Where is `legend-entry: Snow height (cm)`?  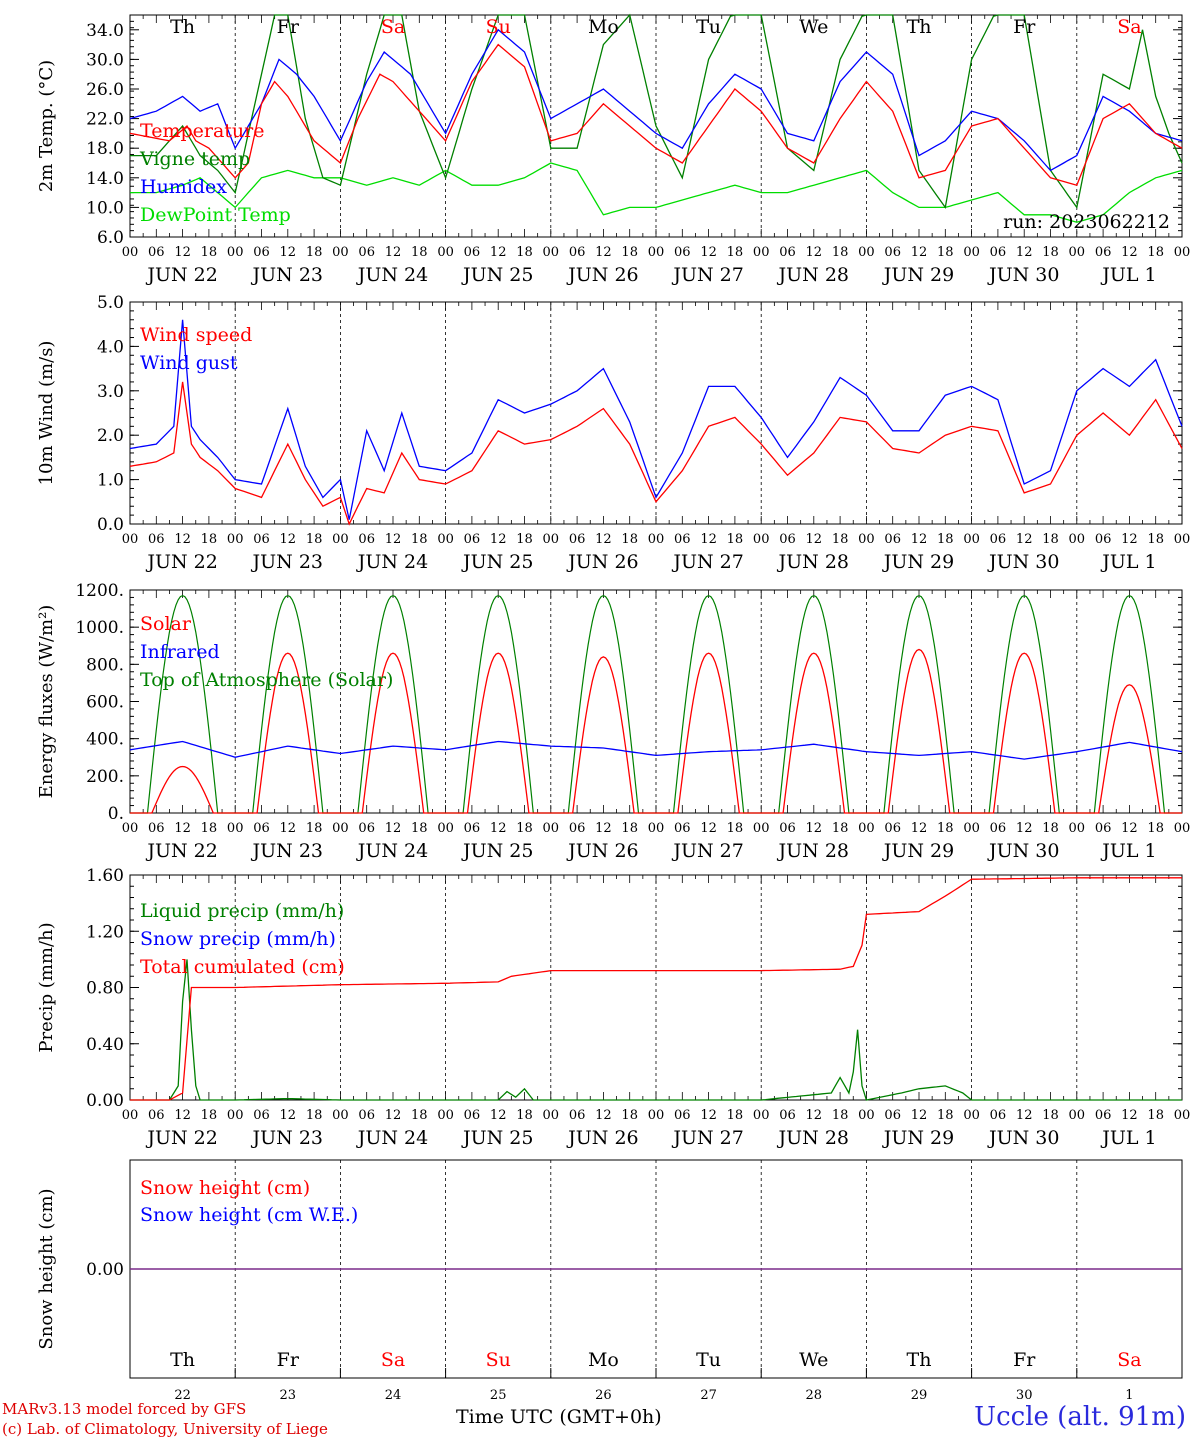
legend-entry: Snow height (cm) is located at coordinates (225, 1188).